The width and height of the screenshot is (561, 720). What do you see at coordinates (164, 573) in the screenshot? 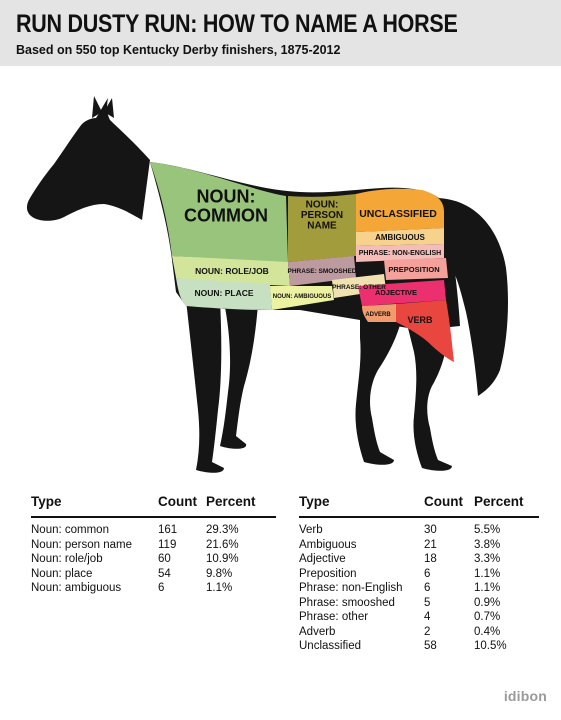
I see `cell-count: 54` at bounding box center [164, 573].